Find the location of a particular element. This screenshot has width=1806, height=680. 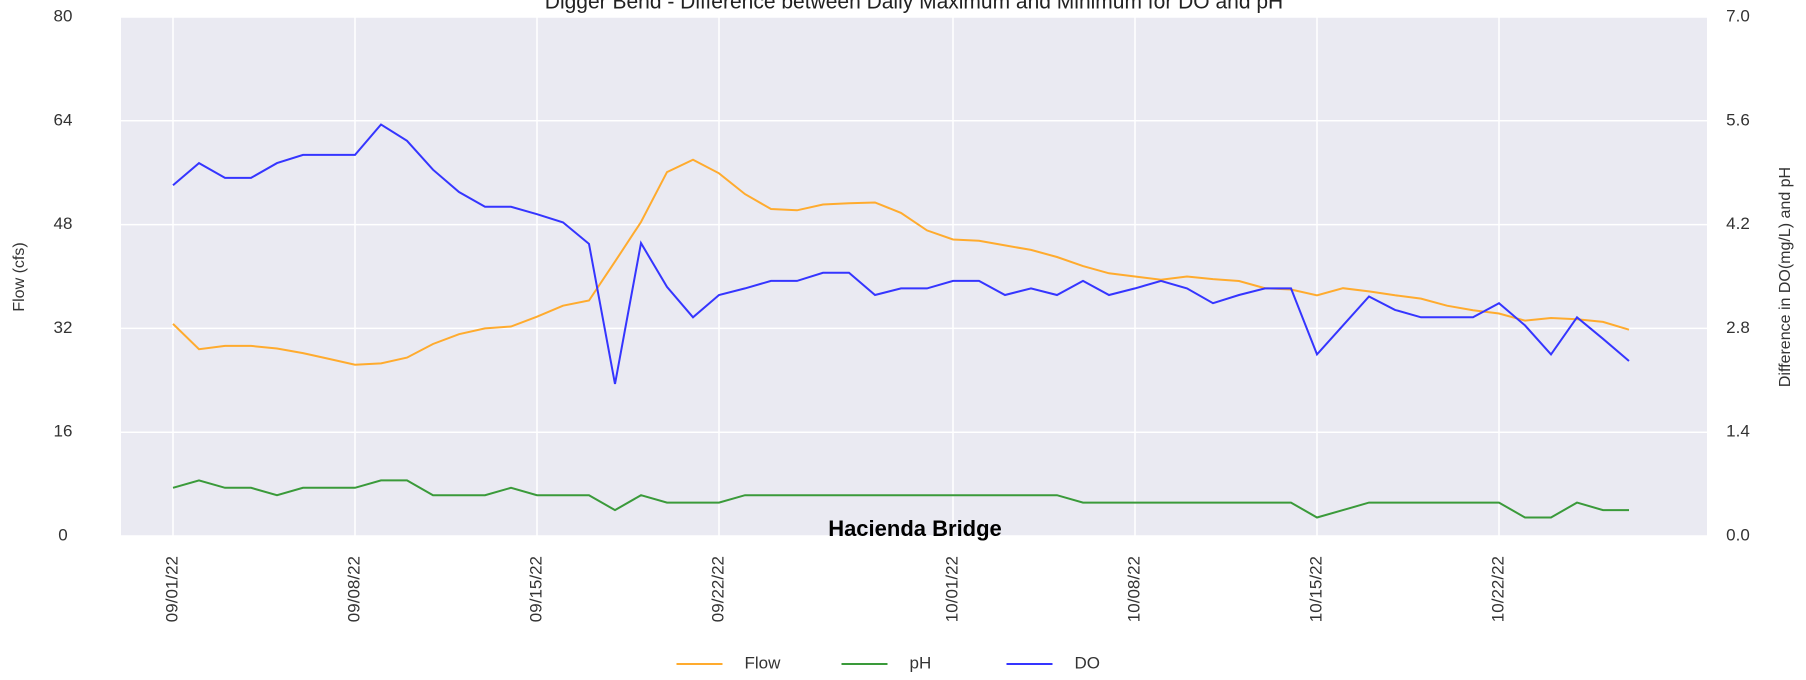

annotation: Hacienda Bridge is located at coordinates (915, 528).